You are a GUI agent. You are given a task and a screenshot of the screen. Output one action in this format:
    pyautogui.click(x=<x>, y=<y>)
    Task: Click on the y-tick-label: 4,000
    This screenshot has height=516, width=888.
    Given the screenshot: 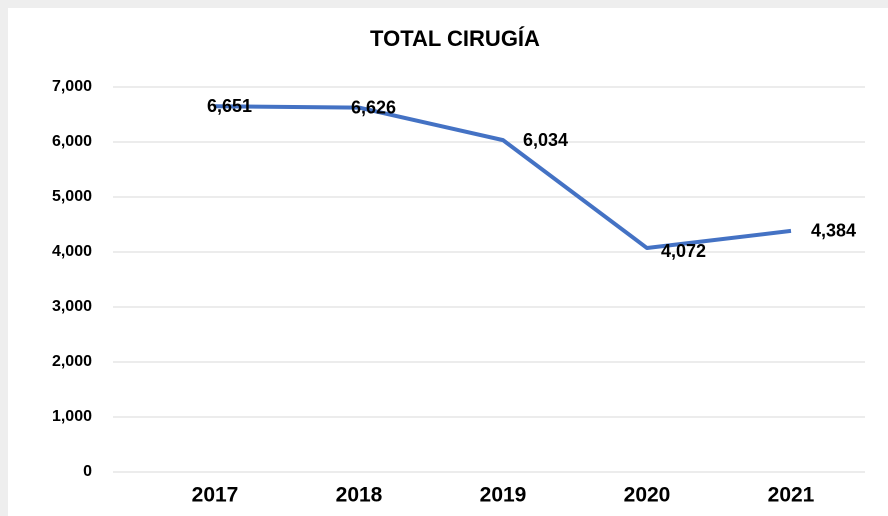 What is the action you would take?
    pyautogui.click(x=72, y=251)
    